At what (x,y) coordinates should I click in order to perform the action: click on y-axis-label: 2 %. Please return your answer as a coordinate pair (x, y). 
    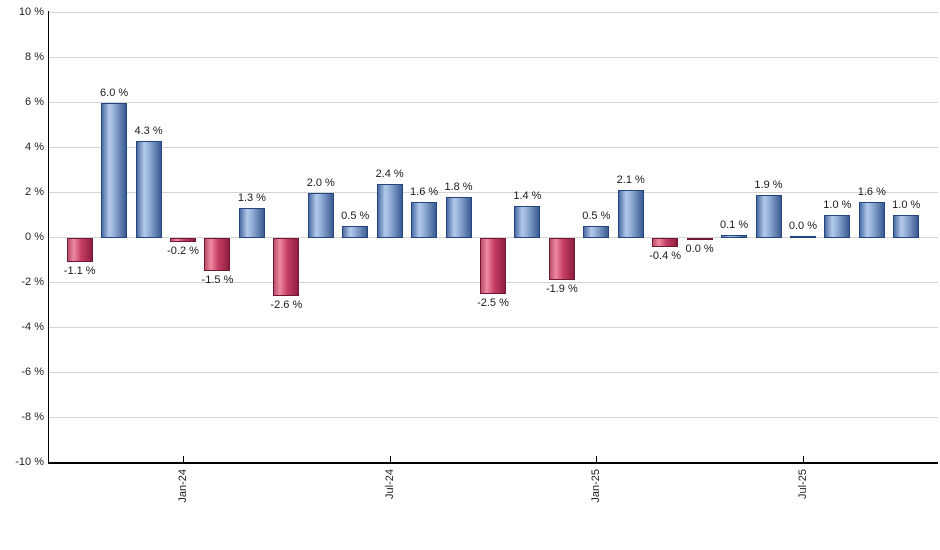
    Looking at the image, I should click on (34, 192).